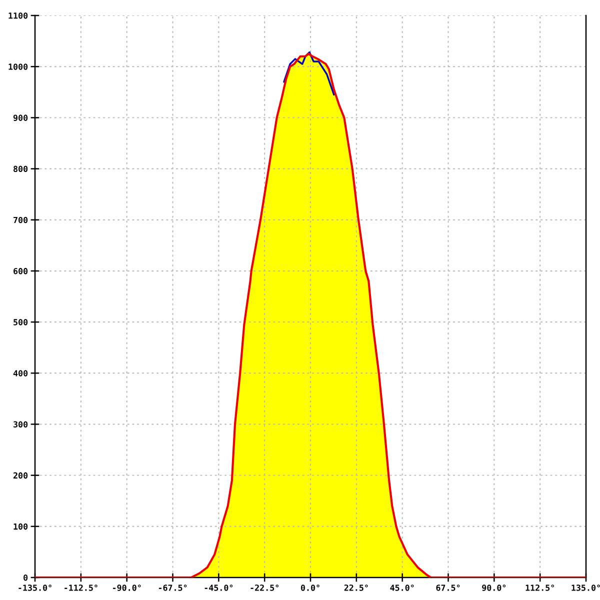  What do you see at coordinates (18, 15) in the screenshot?
I see `y-tick-label: 1100` at bounding box center [18, 15].